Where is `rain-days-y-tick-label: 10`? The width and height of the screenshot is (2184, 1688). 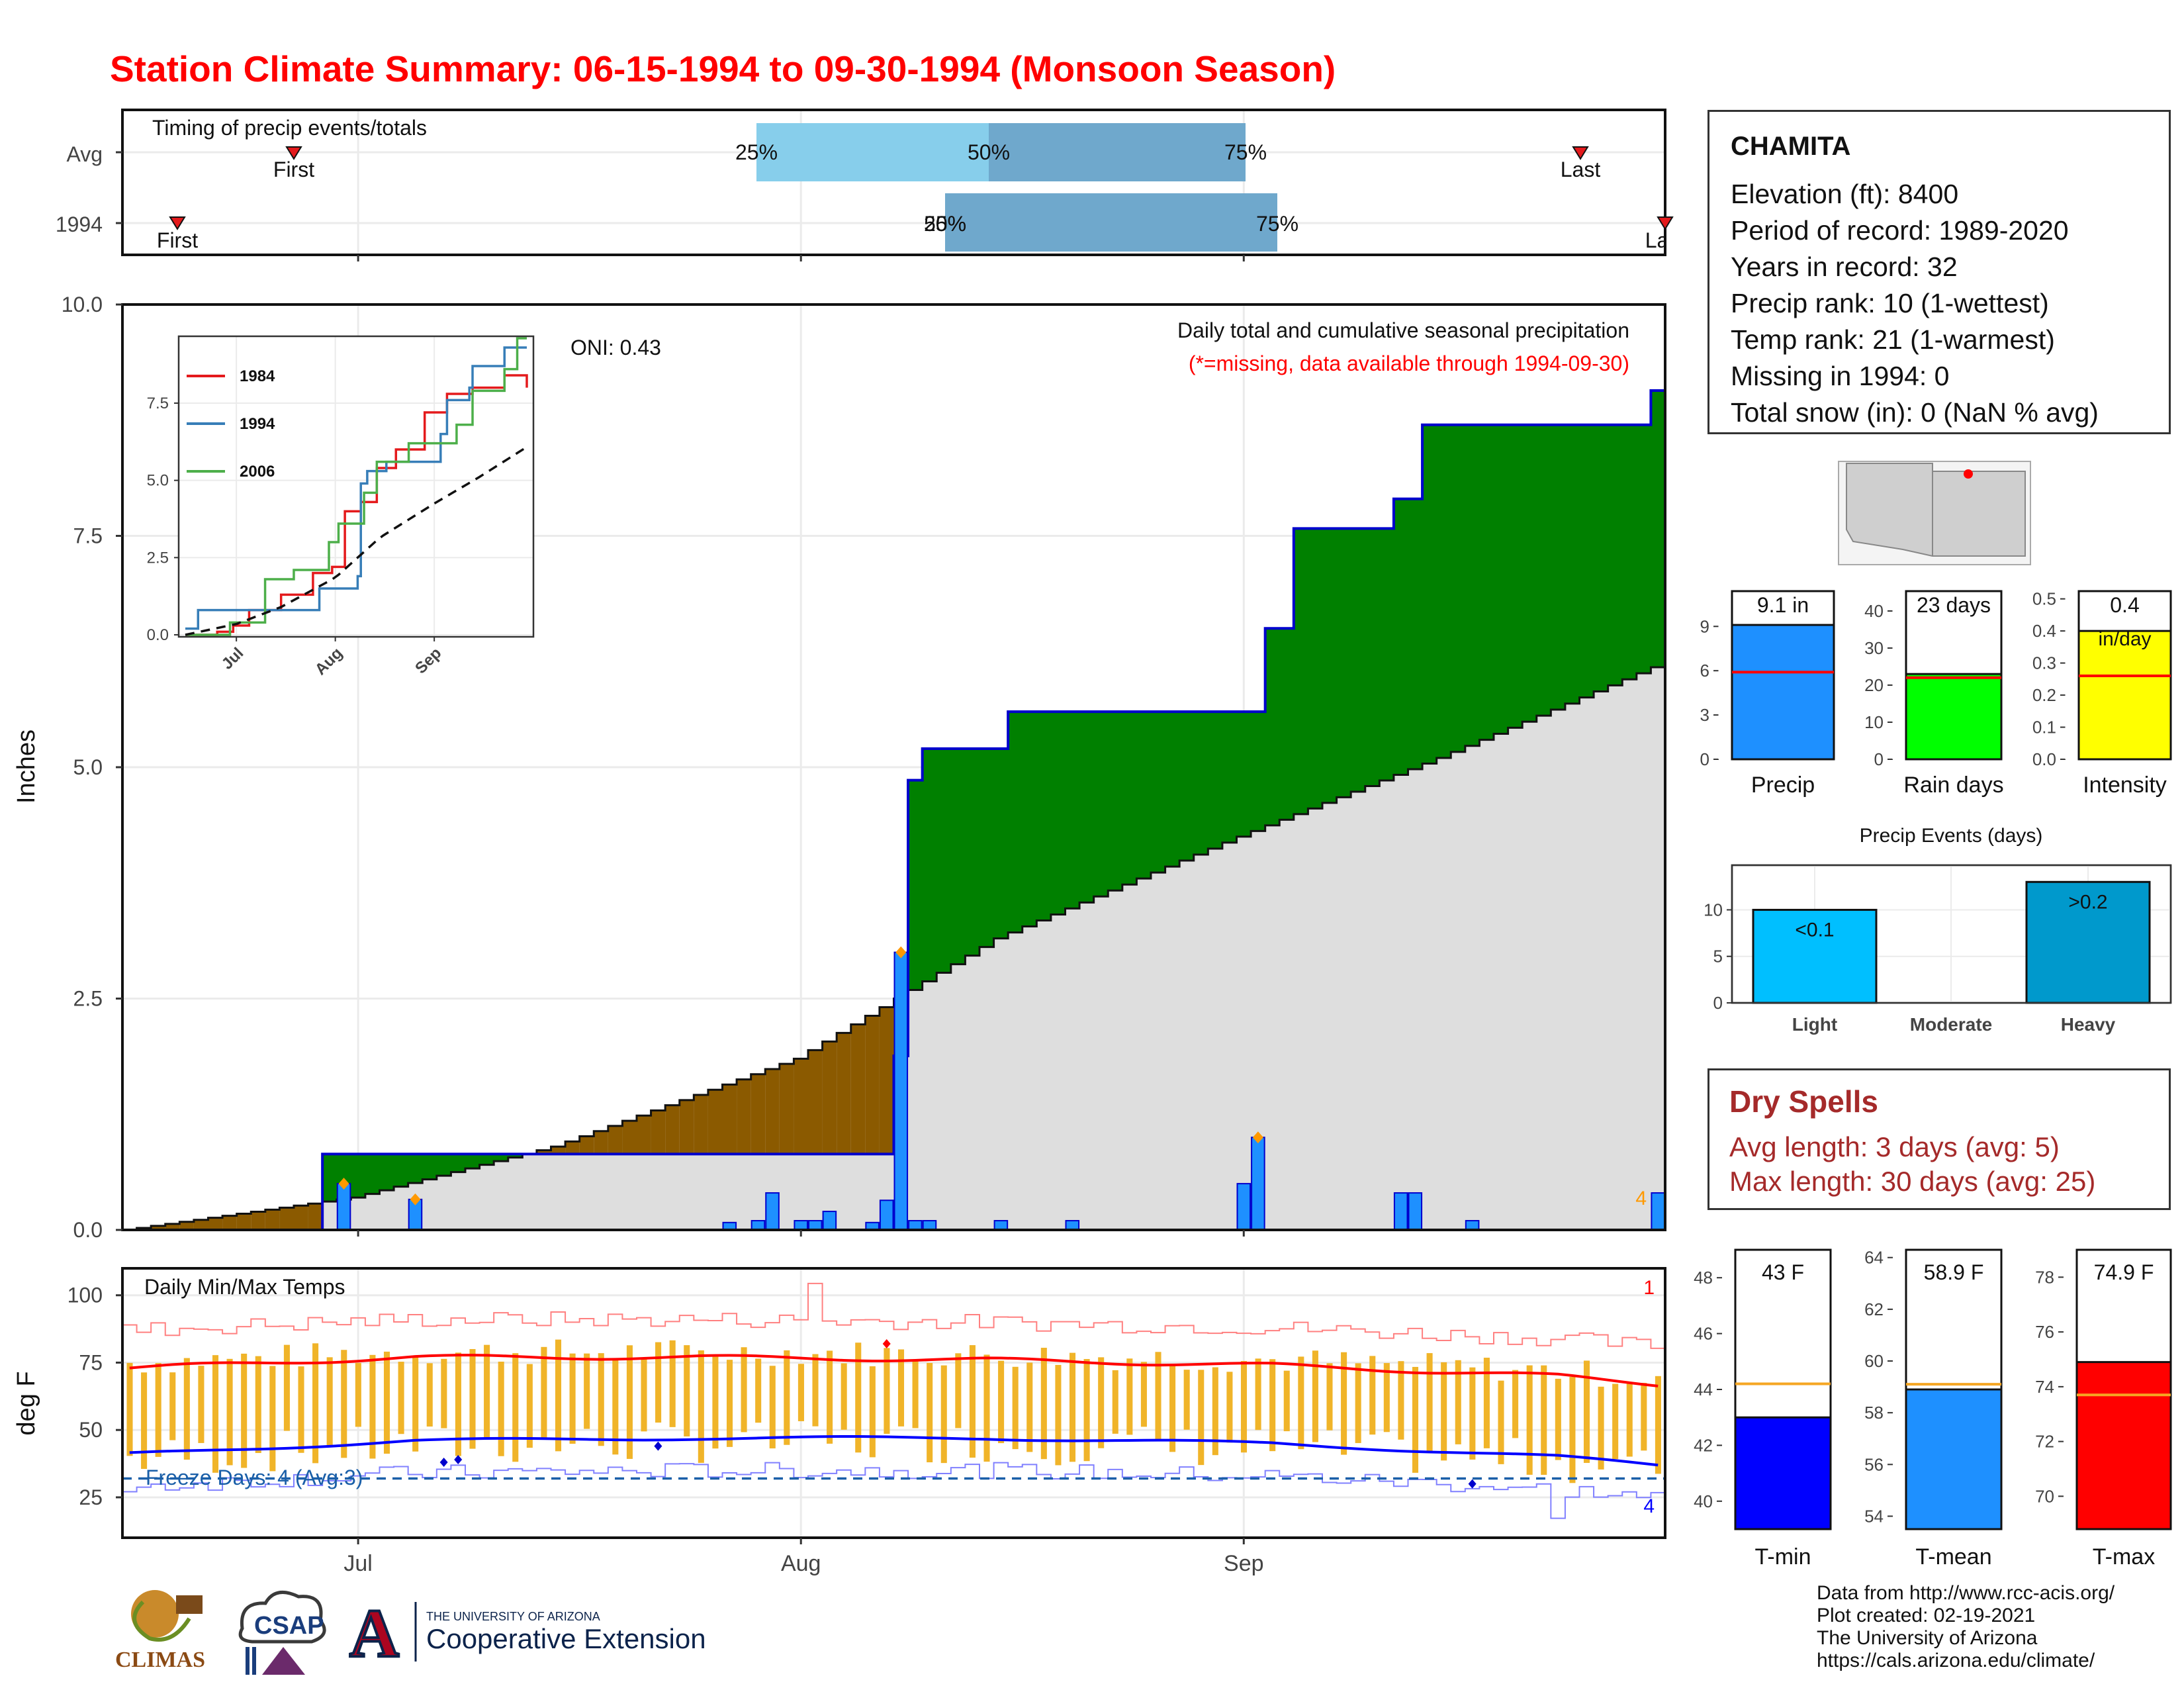 rain-days-y-tick-label: 10 is located at coordinates (1874, 722).